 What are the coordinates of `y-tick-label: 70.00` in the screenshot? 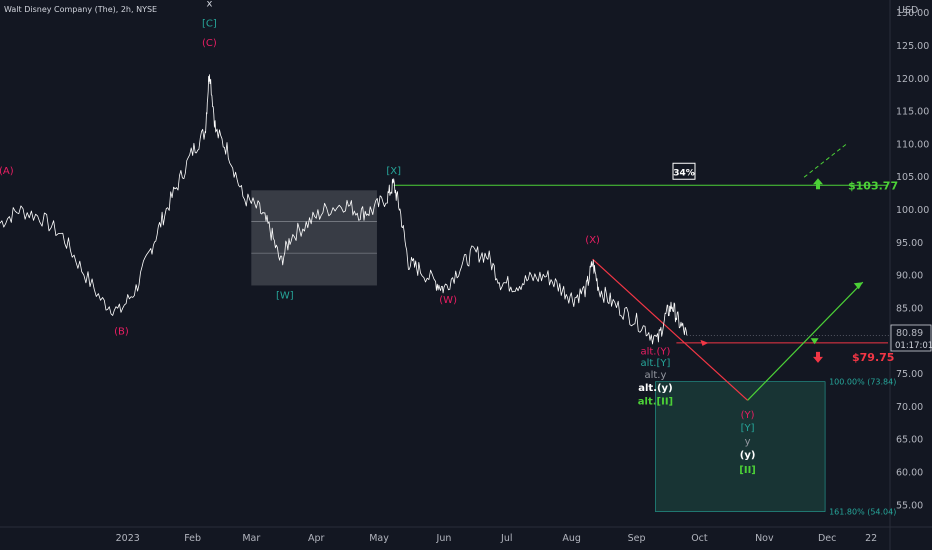 It's located at (909, 407).